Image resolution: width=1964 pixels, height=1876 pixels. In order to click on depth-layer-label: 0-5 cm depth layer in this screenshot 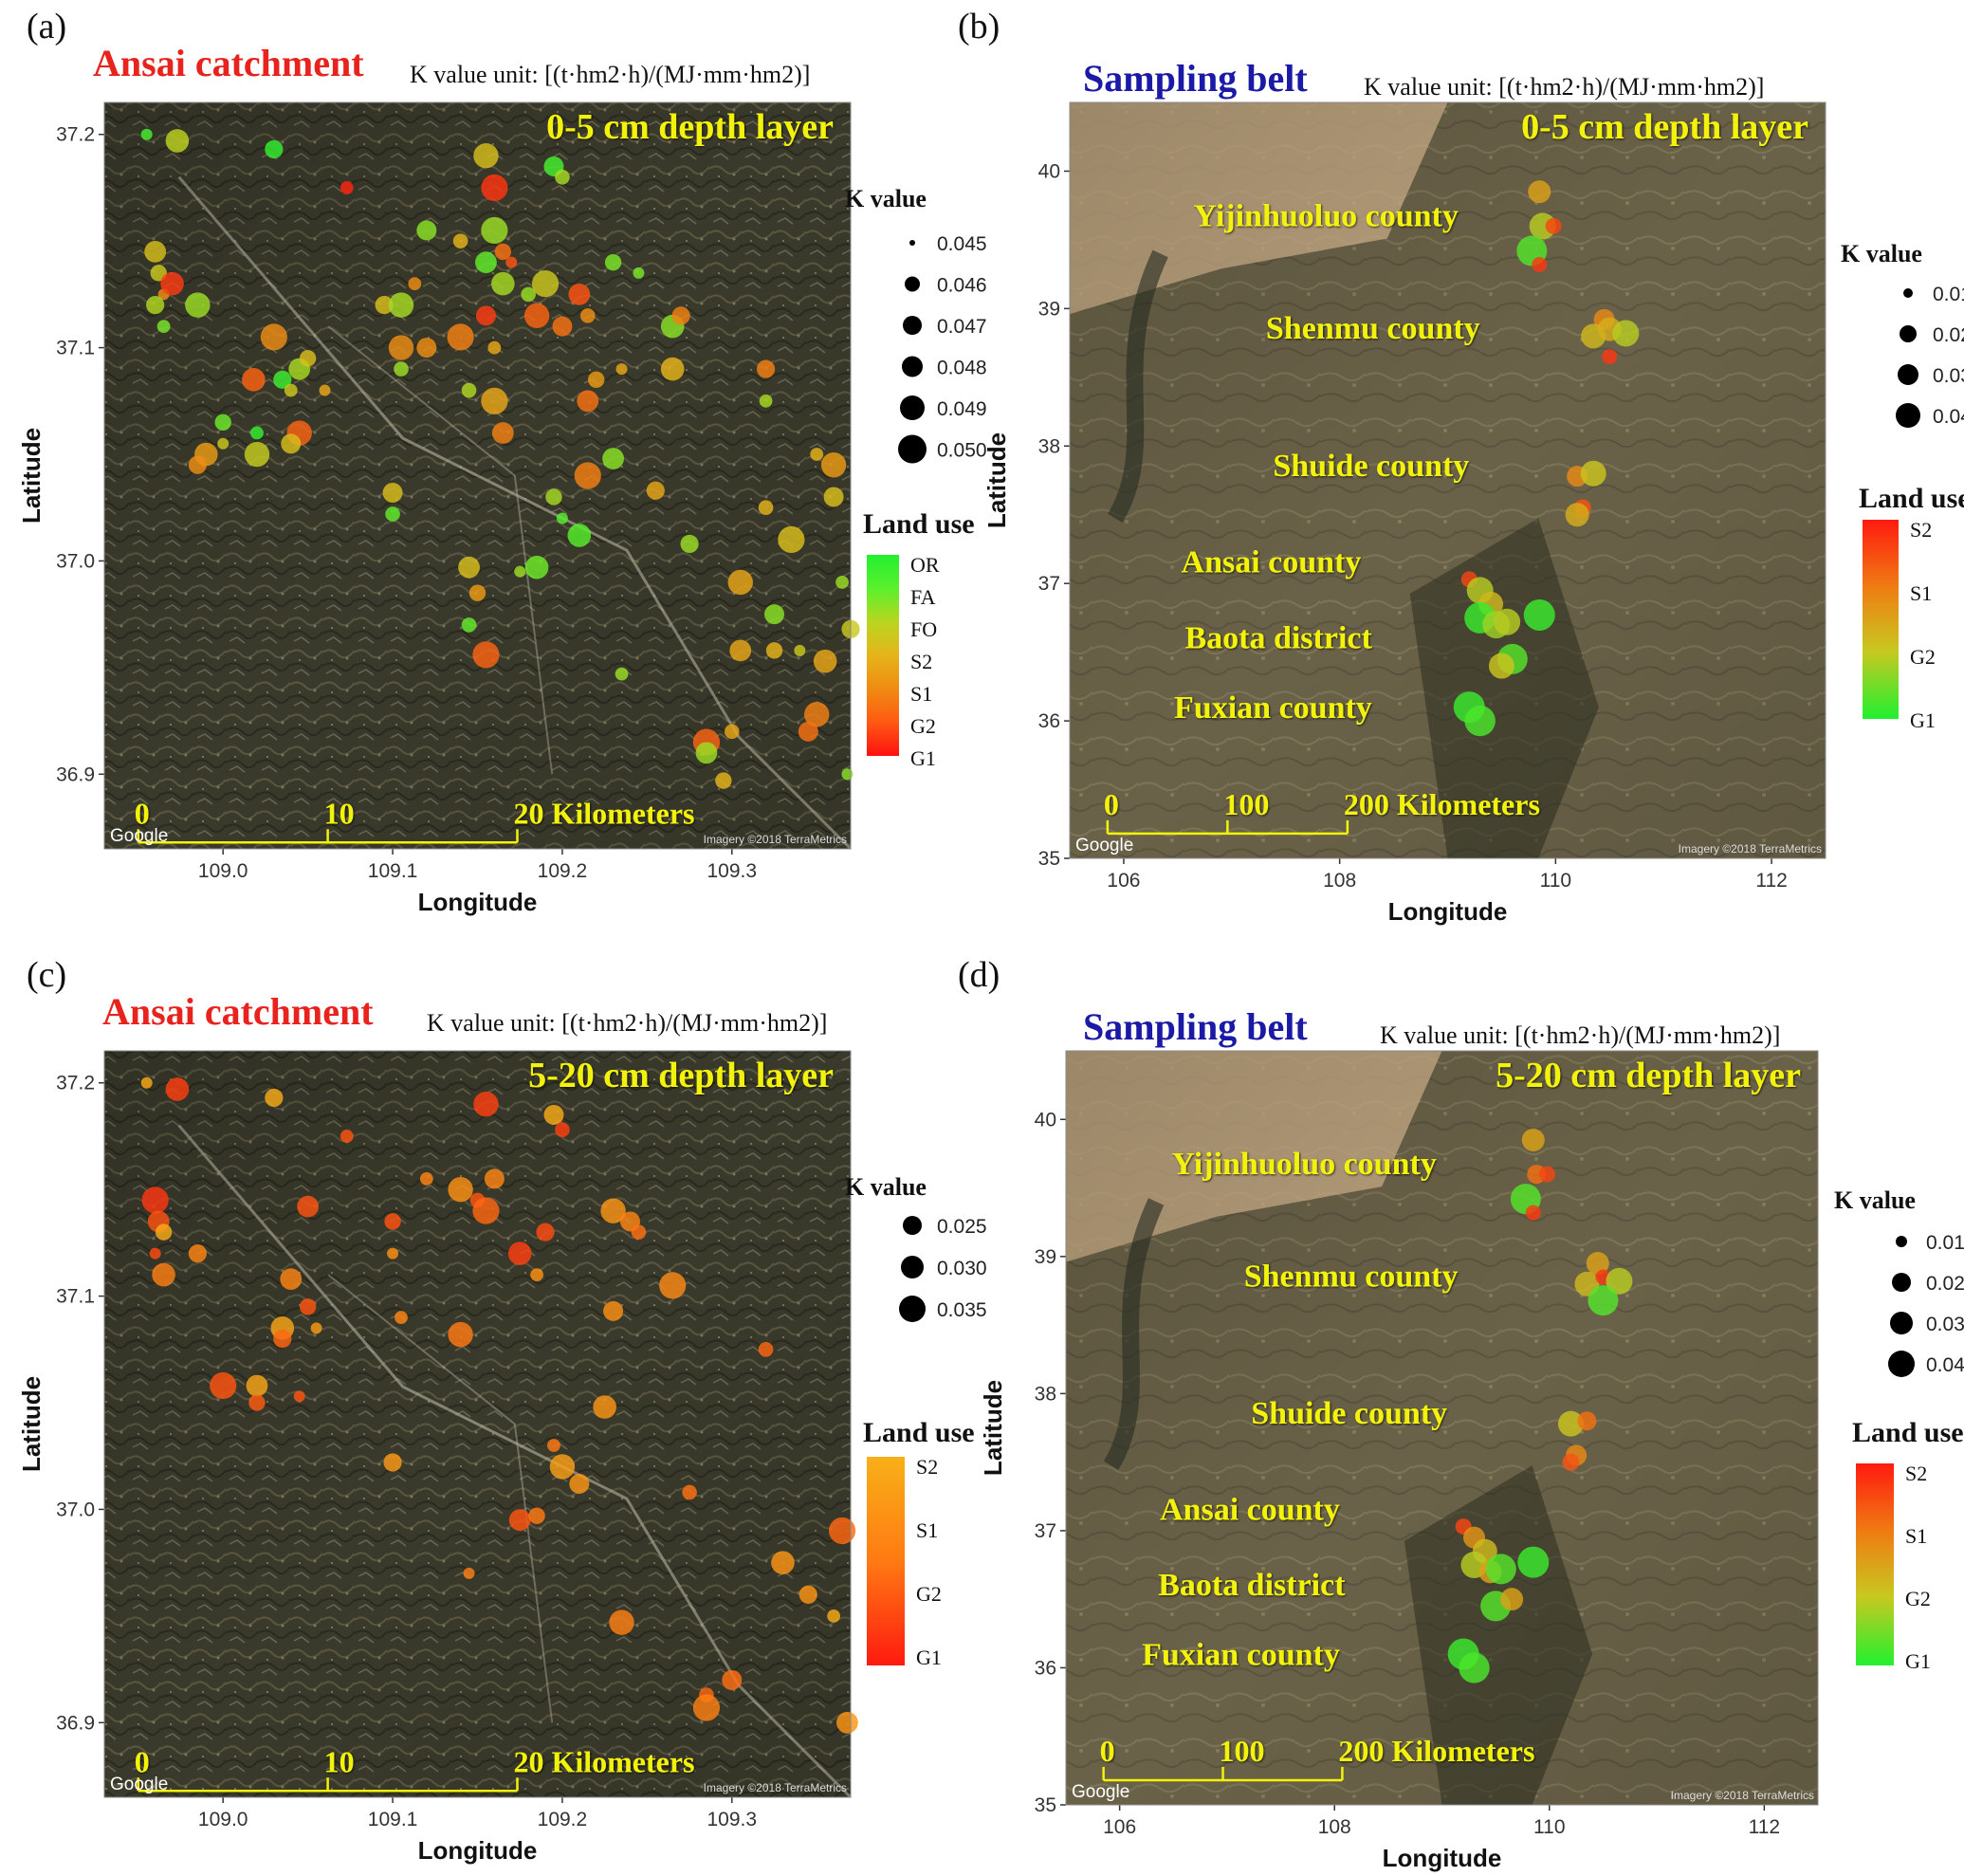, I will do `click(1664, 127)`.